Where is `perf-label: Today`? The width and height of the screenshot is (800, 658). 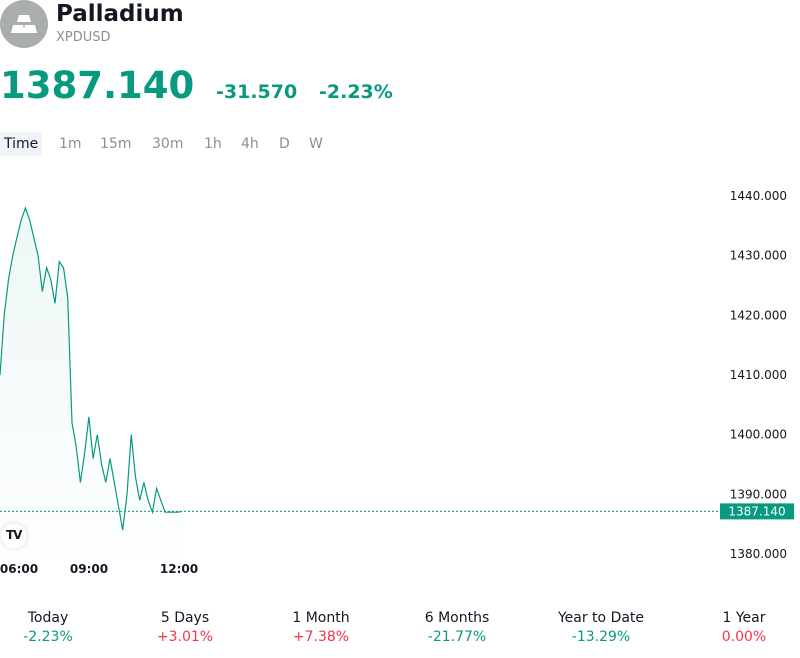
perf-label: Today is located at coordinates (48, 618).